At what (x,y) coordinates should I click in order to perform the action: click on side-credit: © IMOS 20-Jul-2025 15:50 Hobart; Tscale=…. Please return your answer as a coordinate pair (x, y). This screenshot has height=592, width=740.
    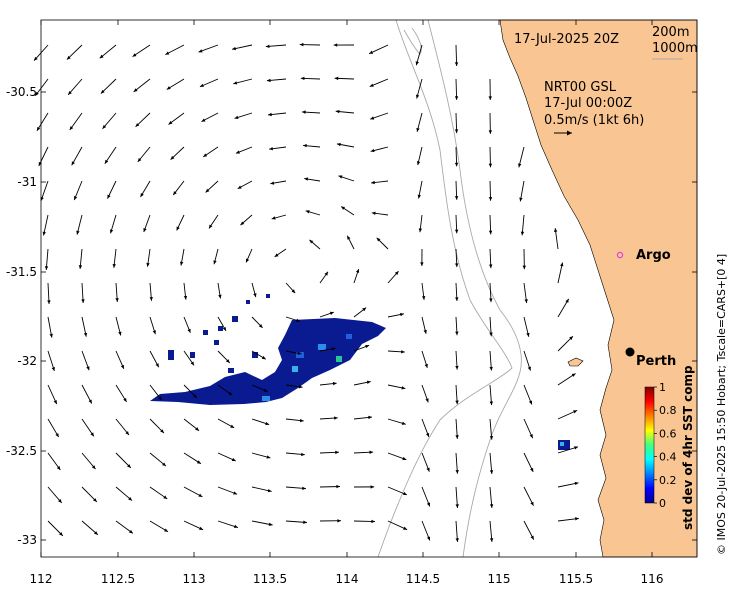
    Looking at the image, I should click on (721, 404).